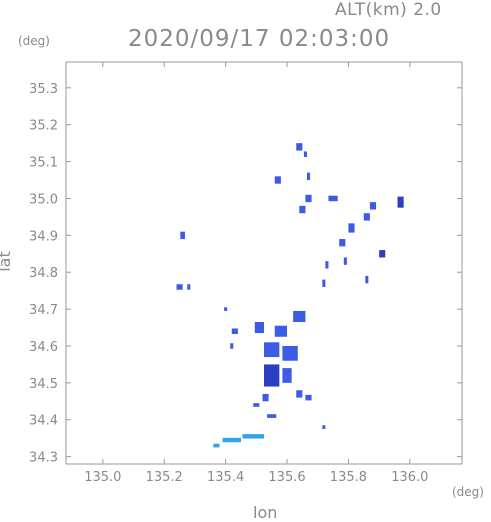 The image size is (491, 522). What do you see at coordinates (388, 10) in the screenshot?
I see `altitude-label: ALT(km) 2.0` at bounding box center [388, 10].